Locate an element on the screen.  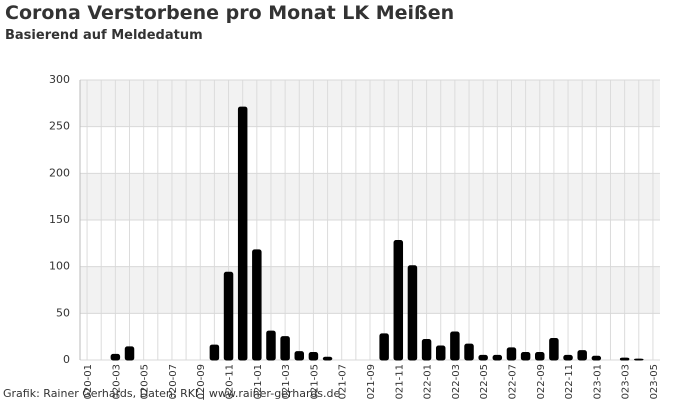
x-tick-label: 2022-03 is located at coordinates (456, 382).